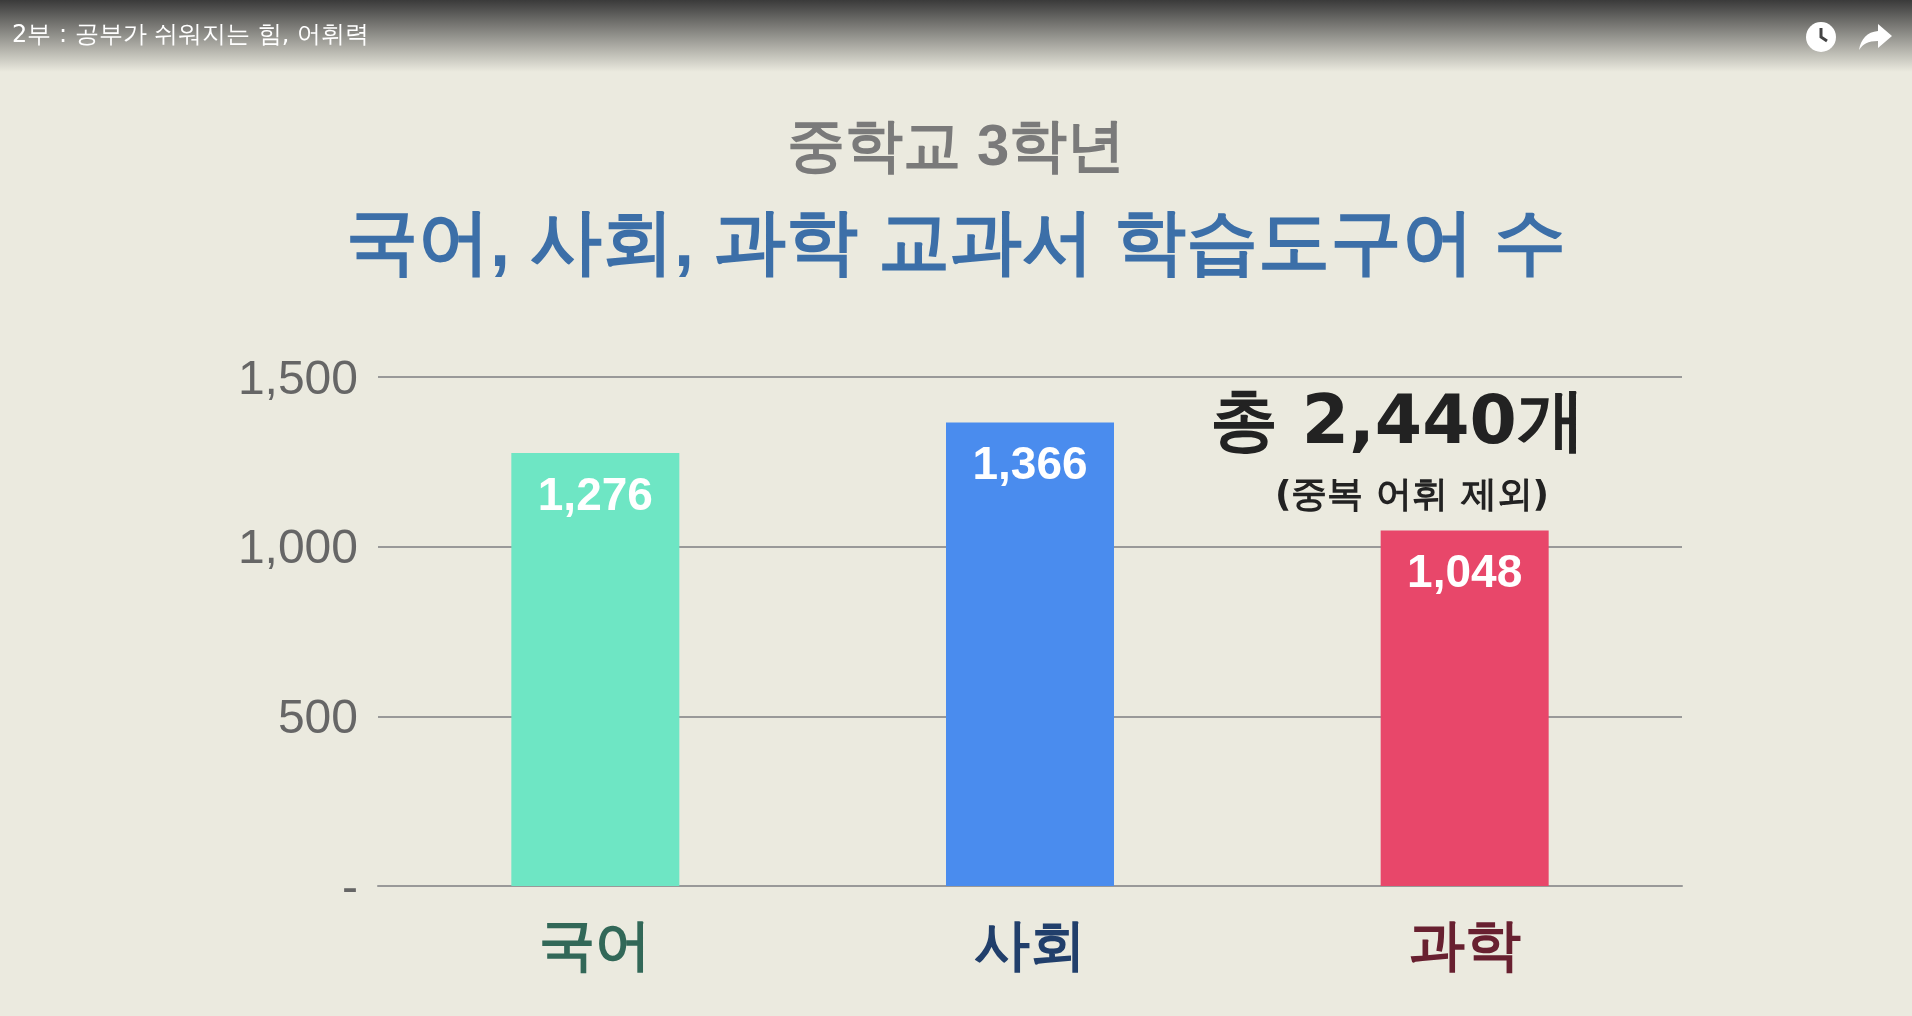 This screenshot has width=1912, height=1016. Describe the element at coordinates (297, 547) in the screenshot. I see `y-tick-label: 1,000` at that location.